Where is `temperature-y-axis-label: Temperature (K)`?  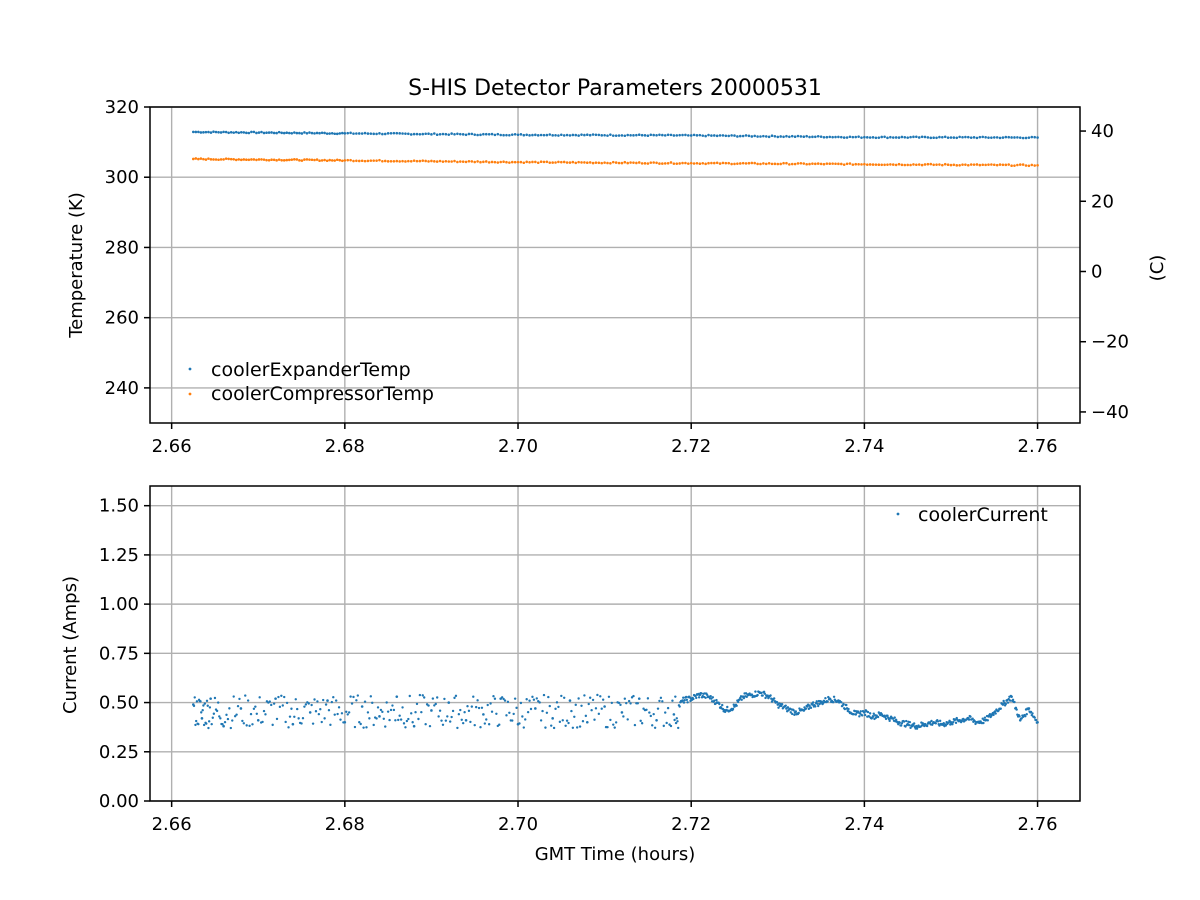
temperature-y-axis-label: Temperature (K) is located at coordinates (76, 265).